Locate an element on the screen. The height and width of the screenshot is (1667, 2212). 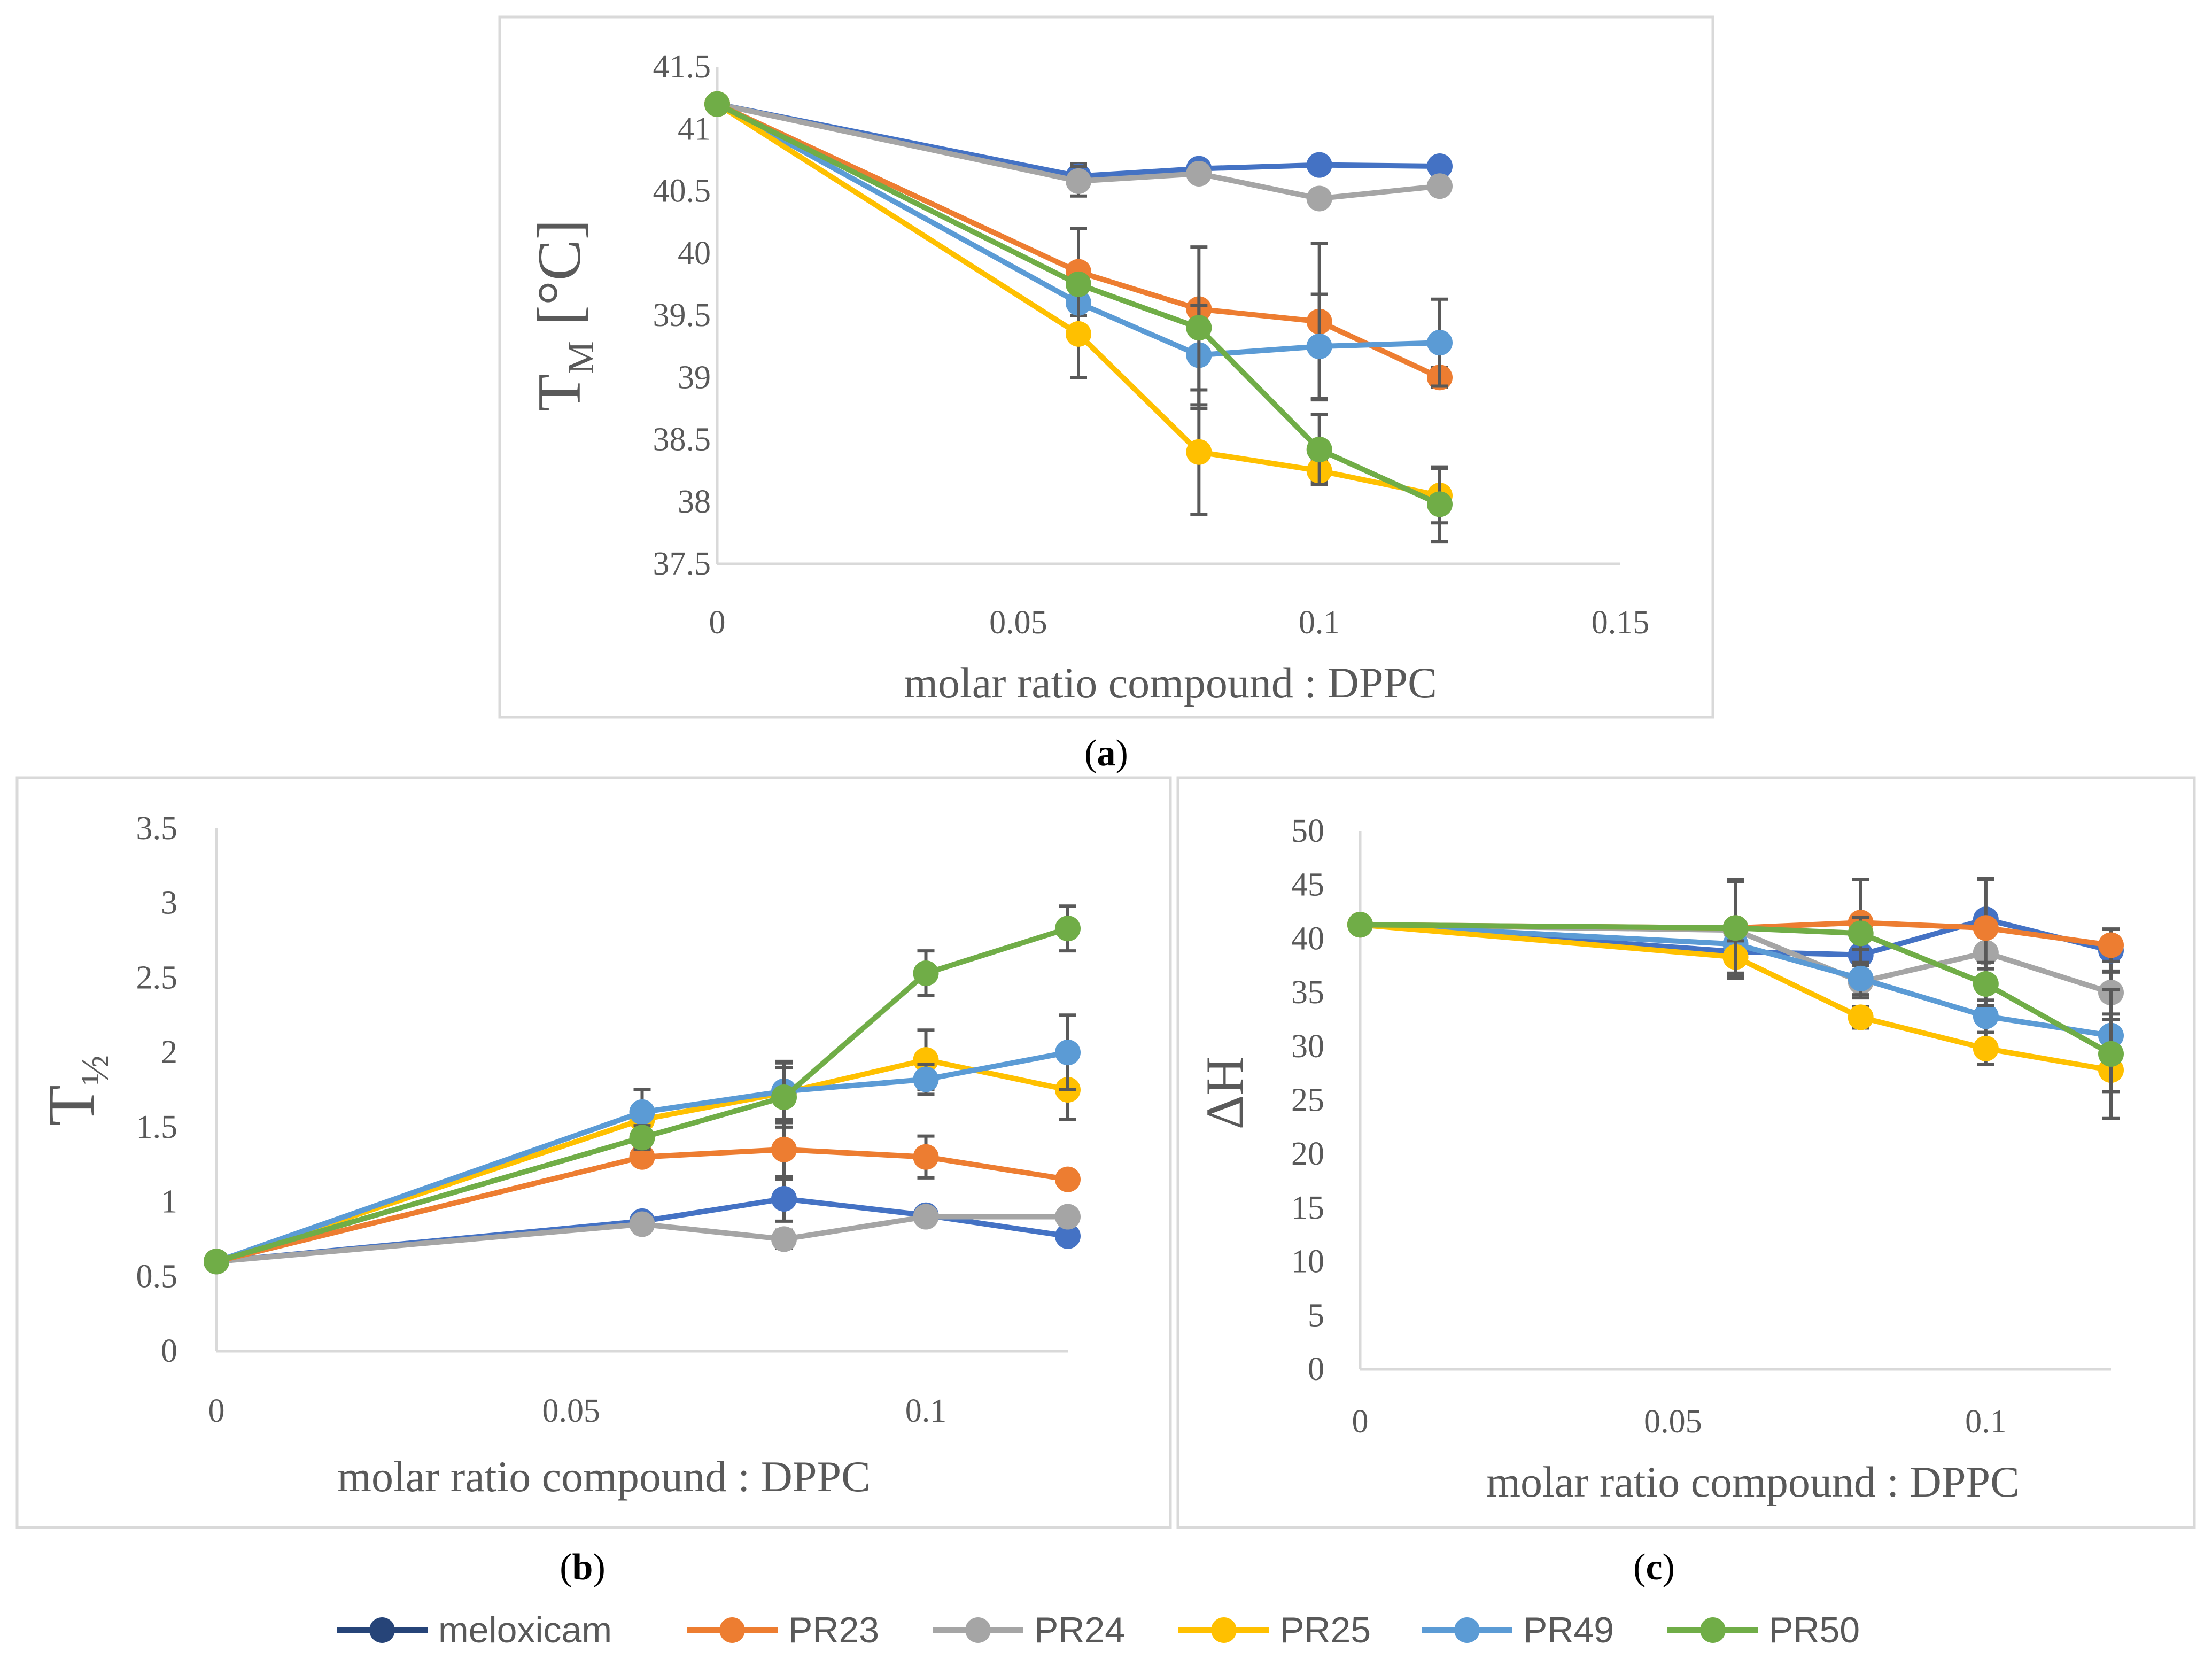
y-tick-label: 41 is located at coordinates (694, 129).